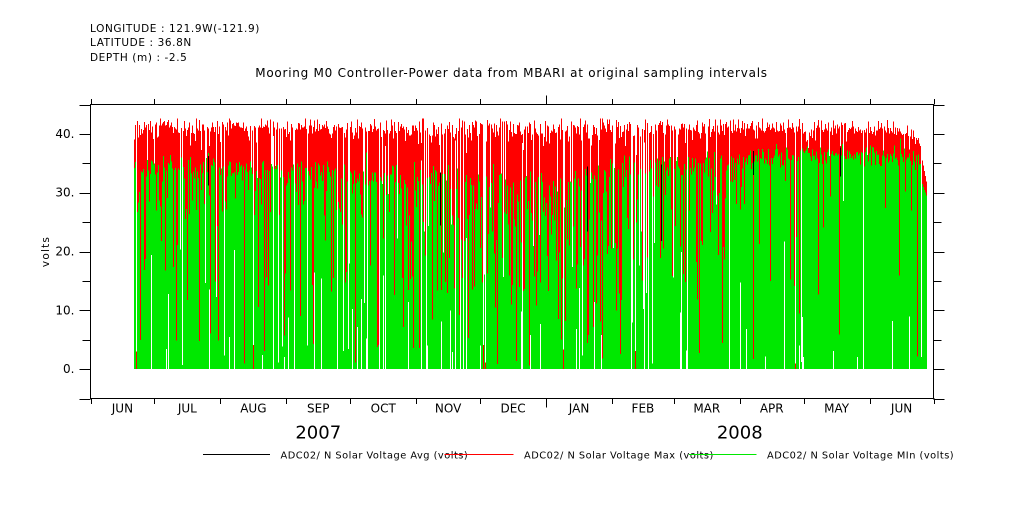 This screenshot has height=508, width=1009. What do you see at coordinates (706, 409) in the screenshot?
I see `x-month-label-9: MAR` at bounding box center [706, 409].